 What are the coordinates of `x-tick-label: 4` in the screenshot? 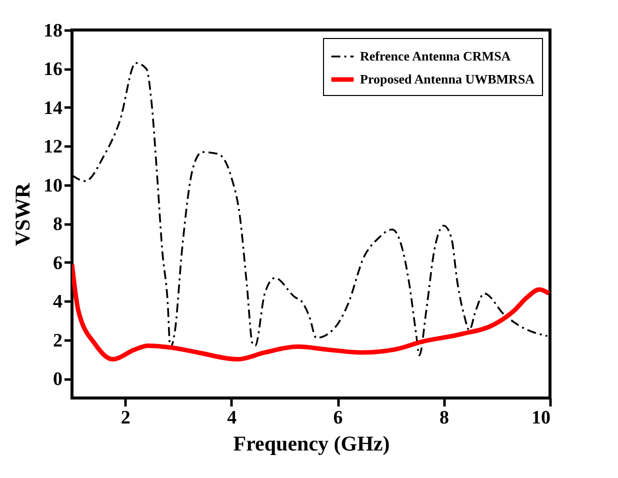 It's located at (232, 418).